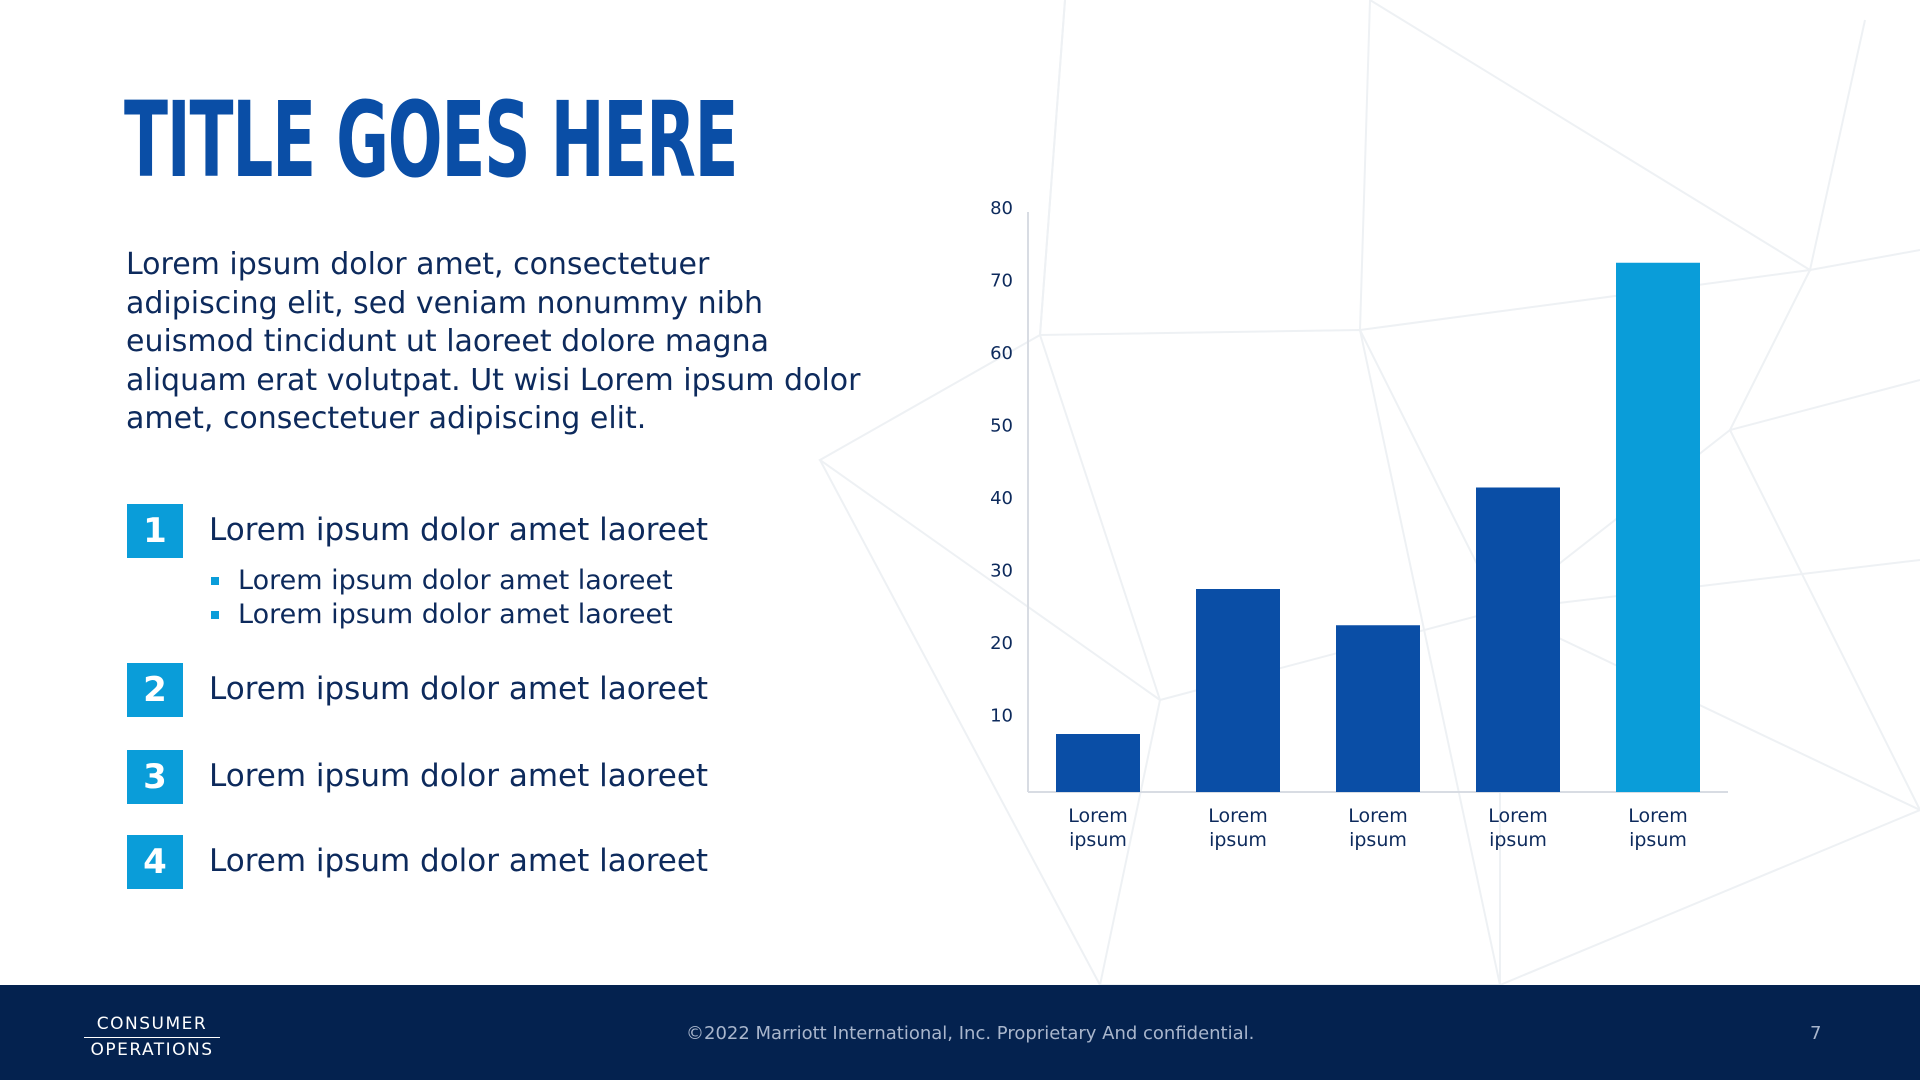 The image size is (1920, 1080). I want to click on y-tick-label: 40, so click(1001, 498).